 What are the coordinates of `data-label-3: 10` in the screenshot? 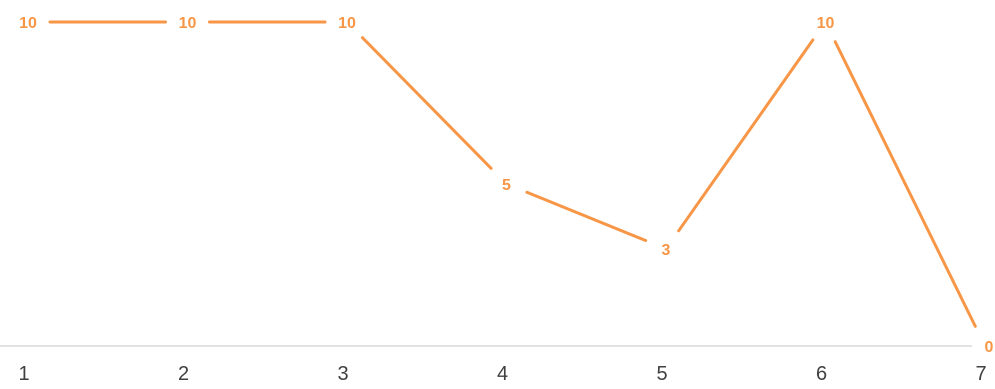 It's located at (347, 23).